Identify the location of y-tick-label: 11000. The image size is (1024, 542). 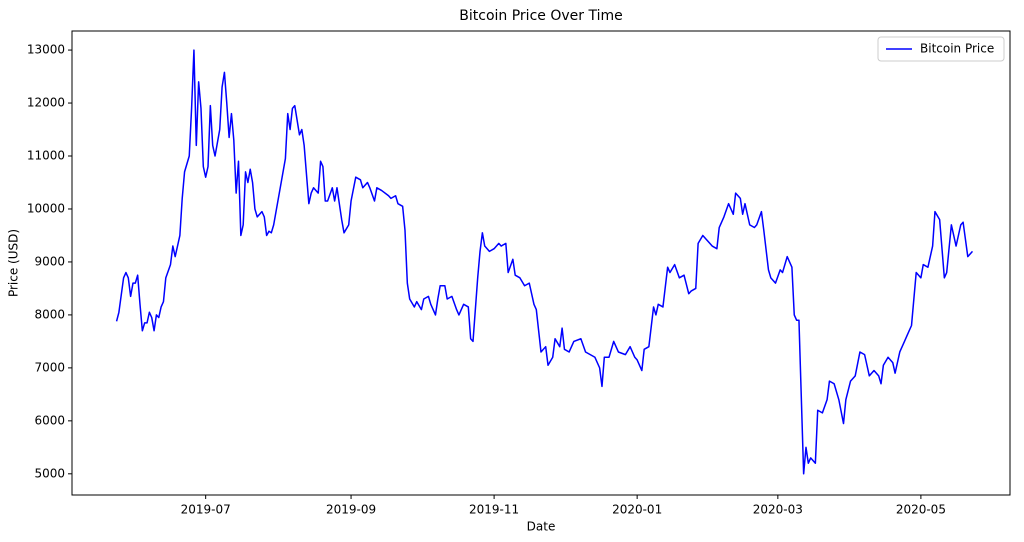
(46, 156).